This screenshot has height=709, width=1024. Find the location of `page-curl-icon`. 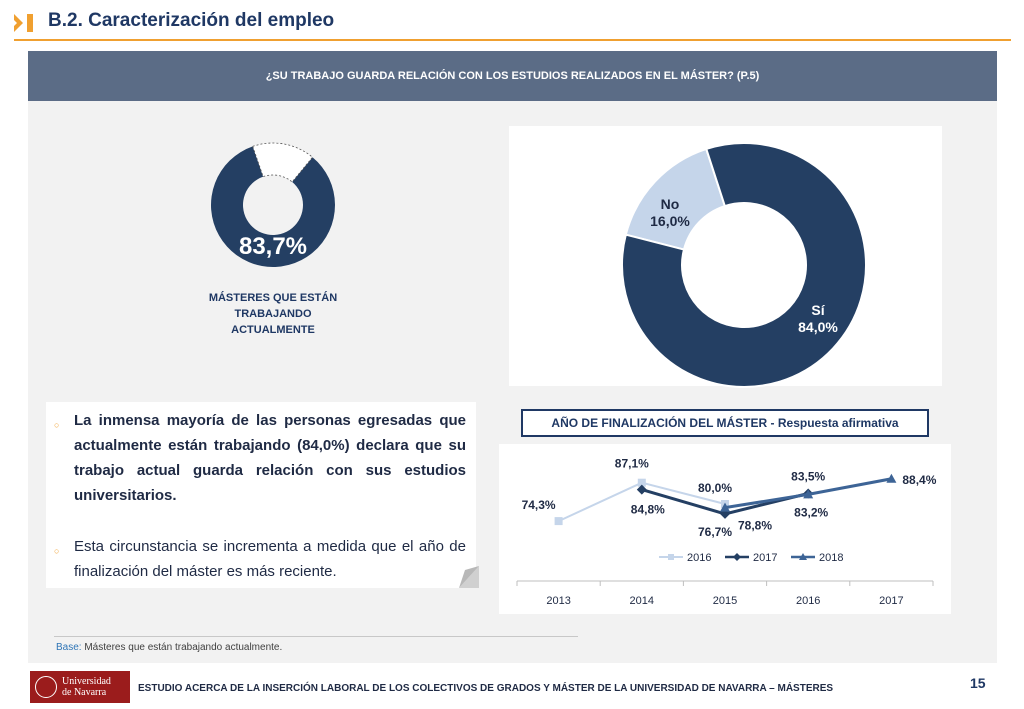

page-curl-icon is located at coordinates (469, 577).